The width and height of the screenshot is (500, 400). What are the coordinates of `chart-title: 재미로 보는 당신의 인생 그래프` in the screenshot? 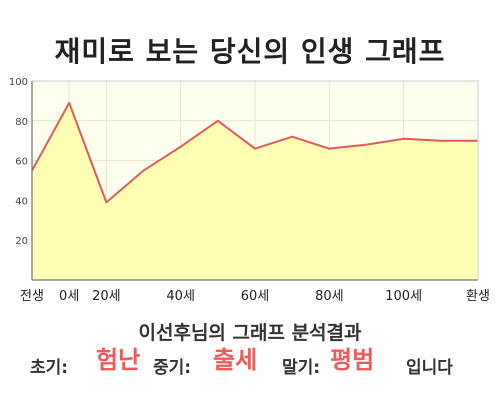 It's located at (250, 51).